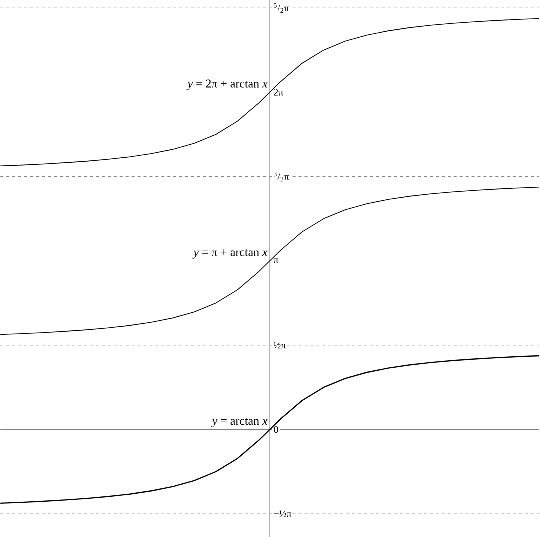  I want to click on annotation: y = 2π + arctan x, so click(227, 85).